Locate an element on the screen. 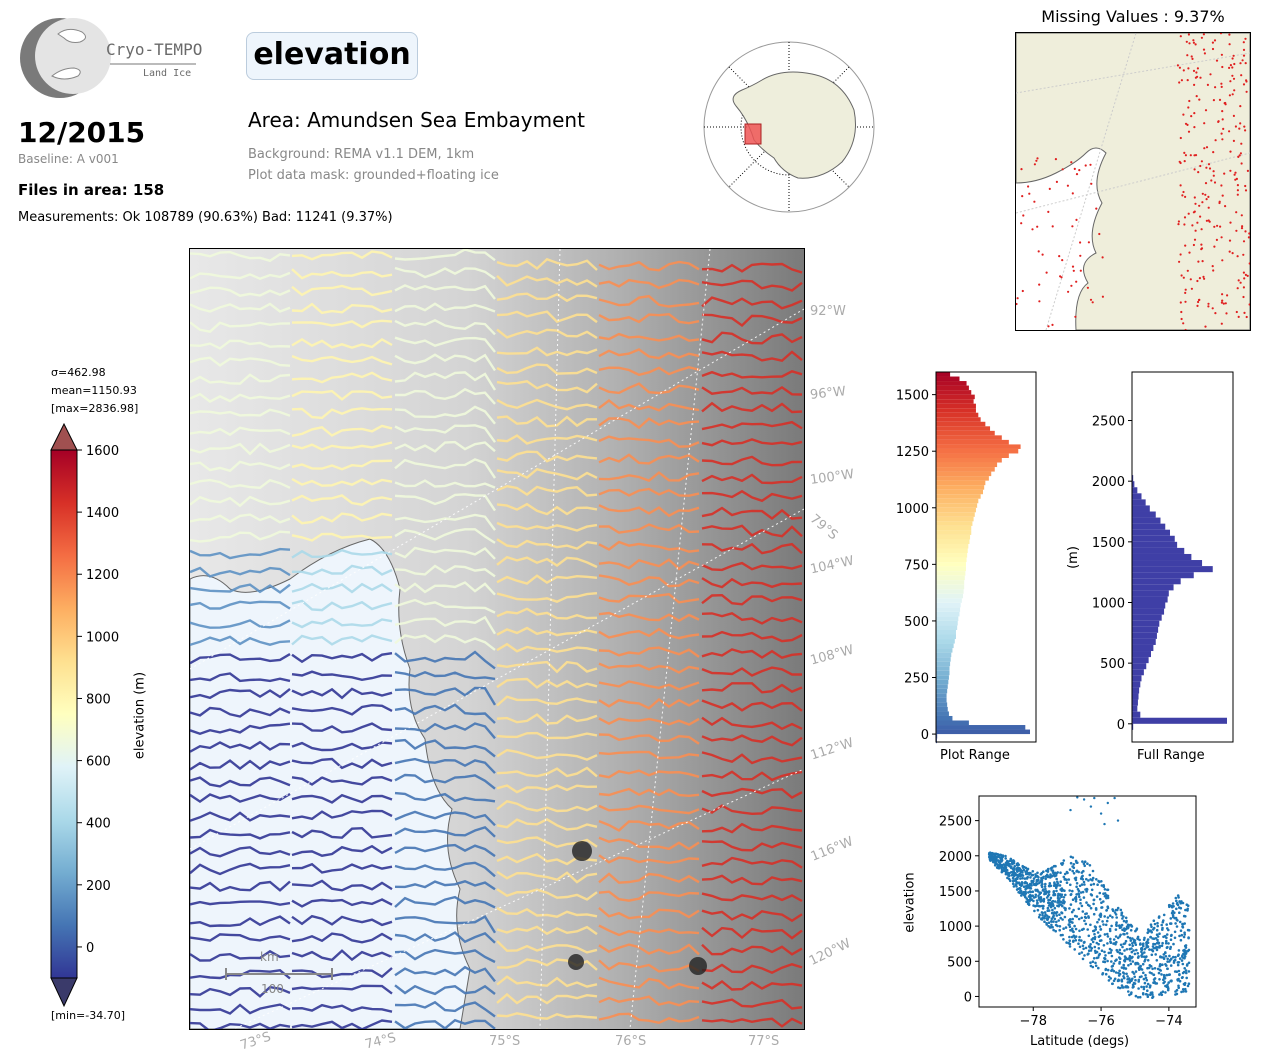  lon-label-100w: 100°W is located at coordinates (832, 477).